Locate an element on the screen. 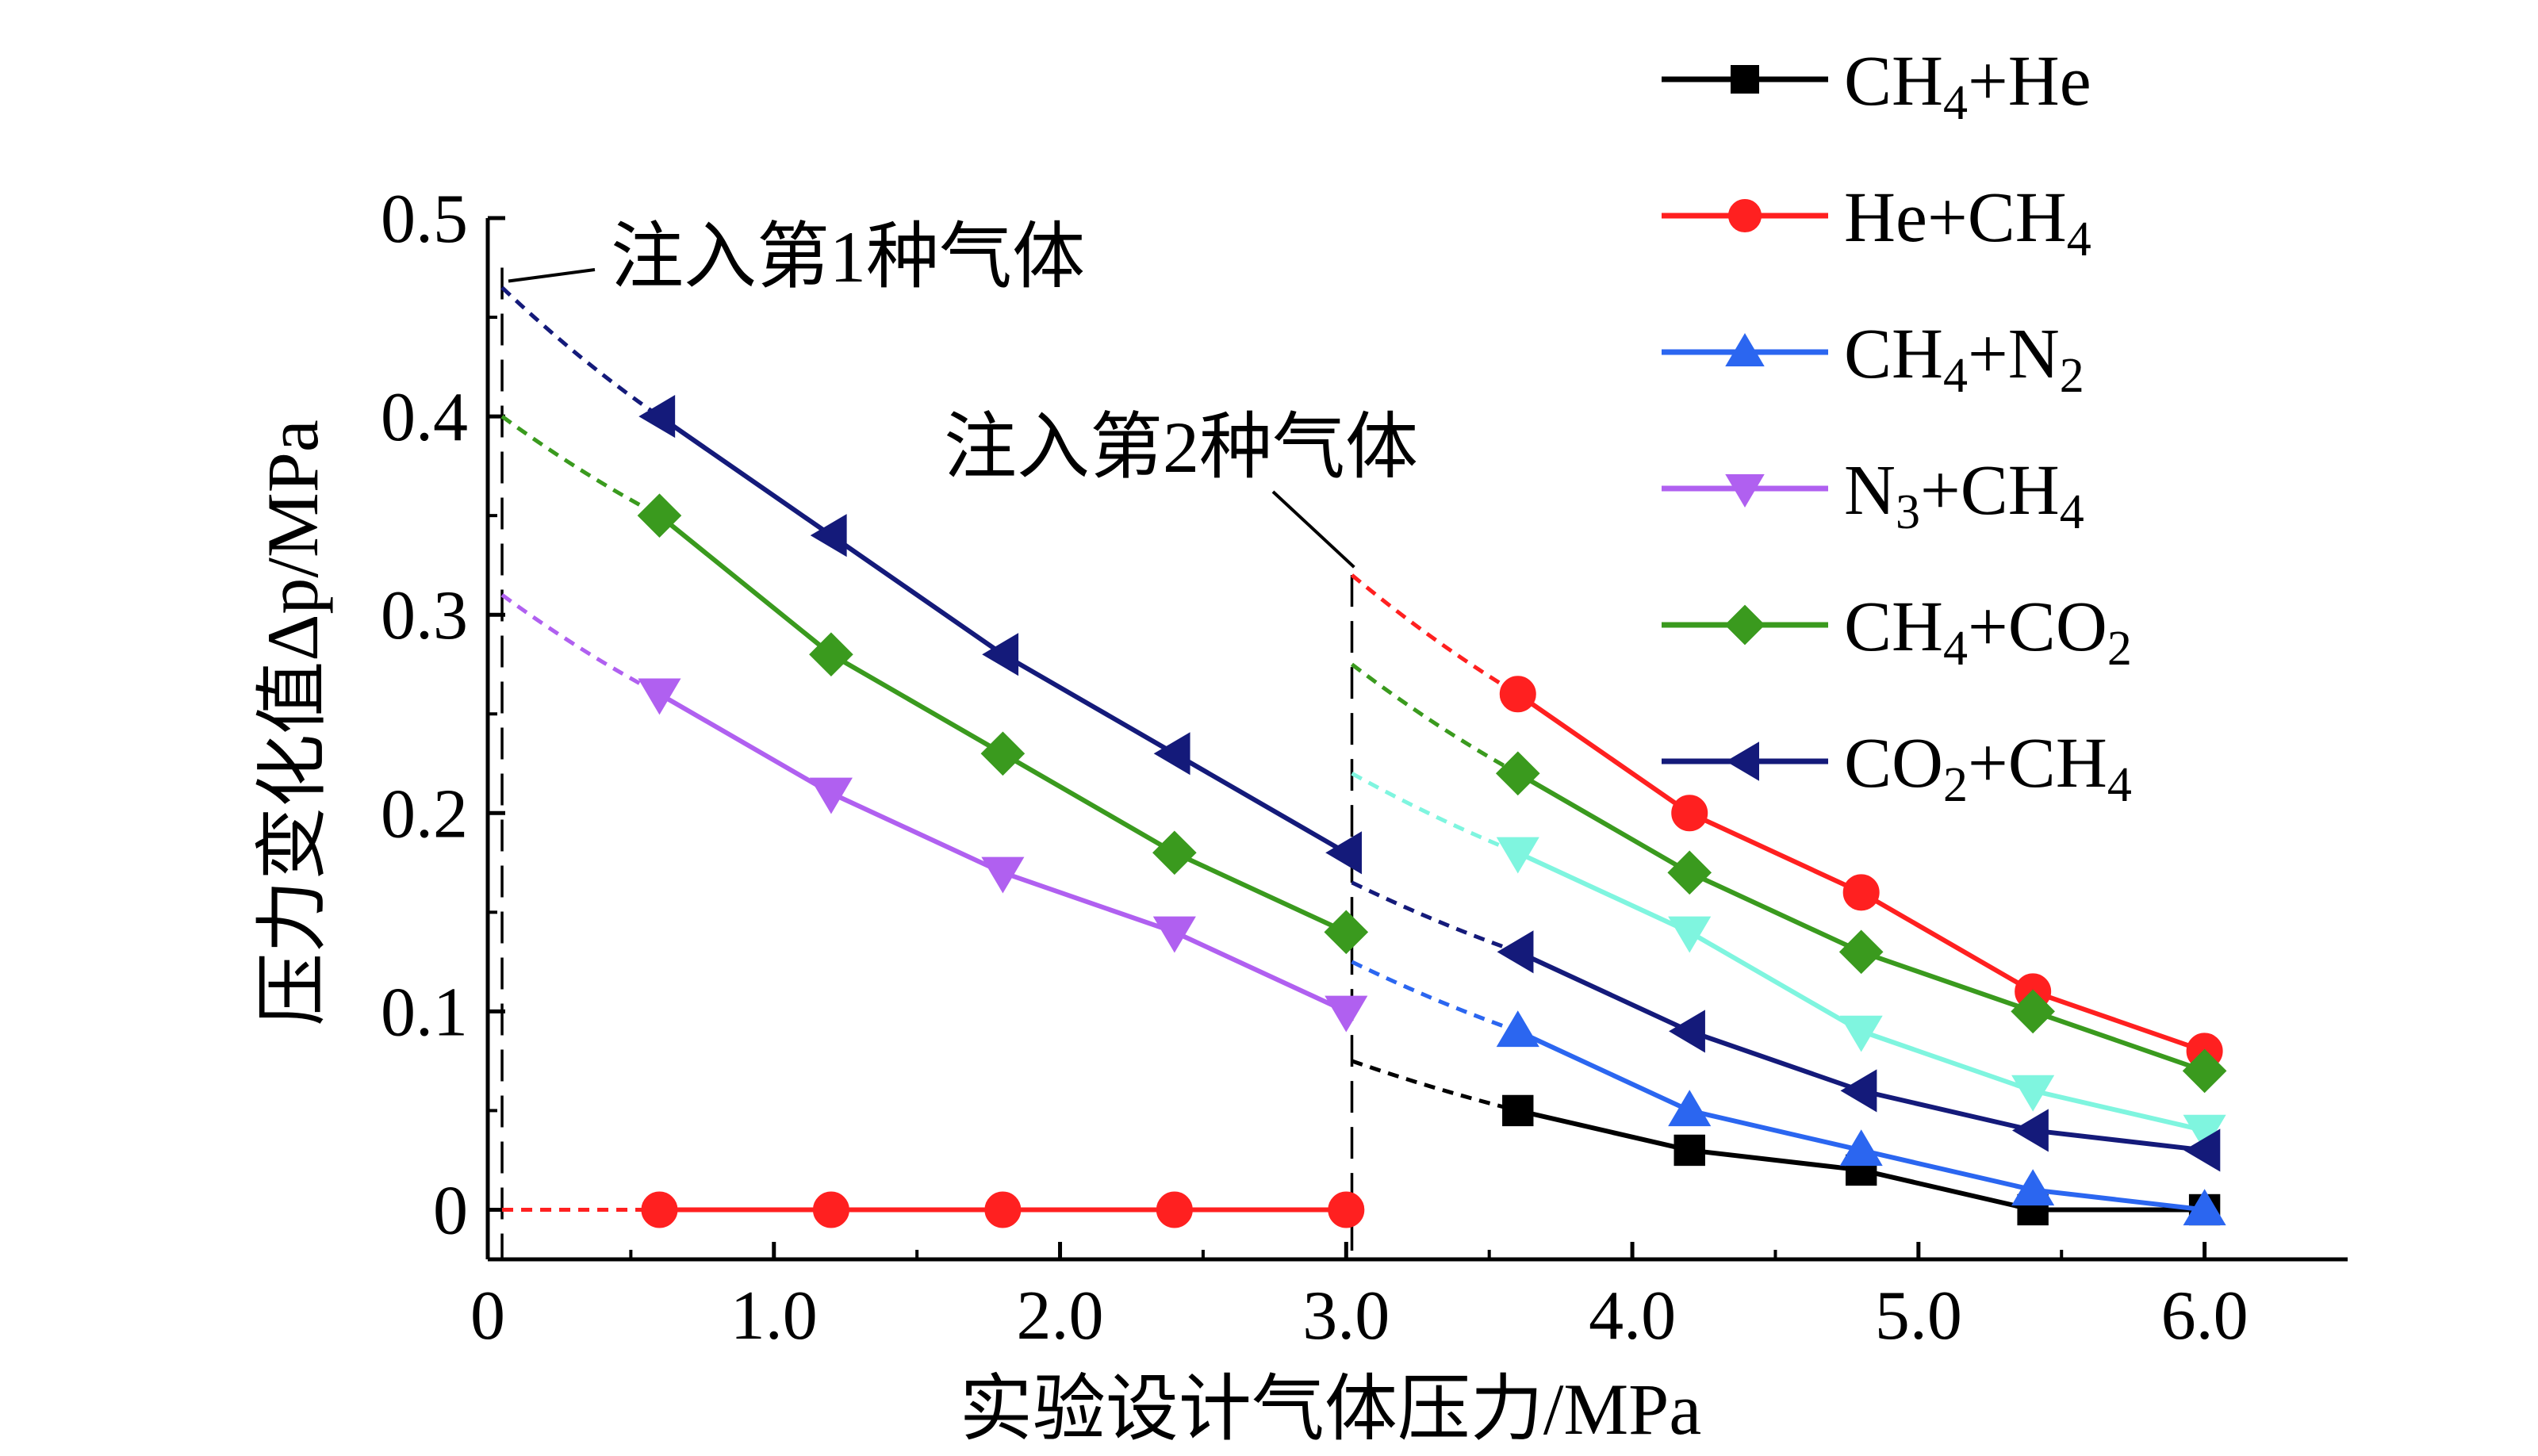 The height and width of the screenshot is (1456, 2538). legend-entry: CO2+CH4 is located at coordinates (1897, 768).